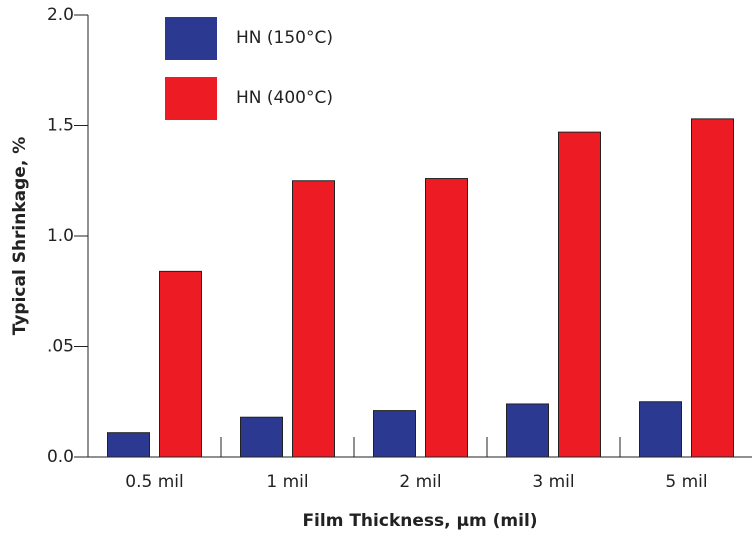  I want to click on x-tick-label: 0.5 mil, so click(154, 482).